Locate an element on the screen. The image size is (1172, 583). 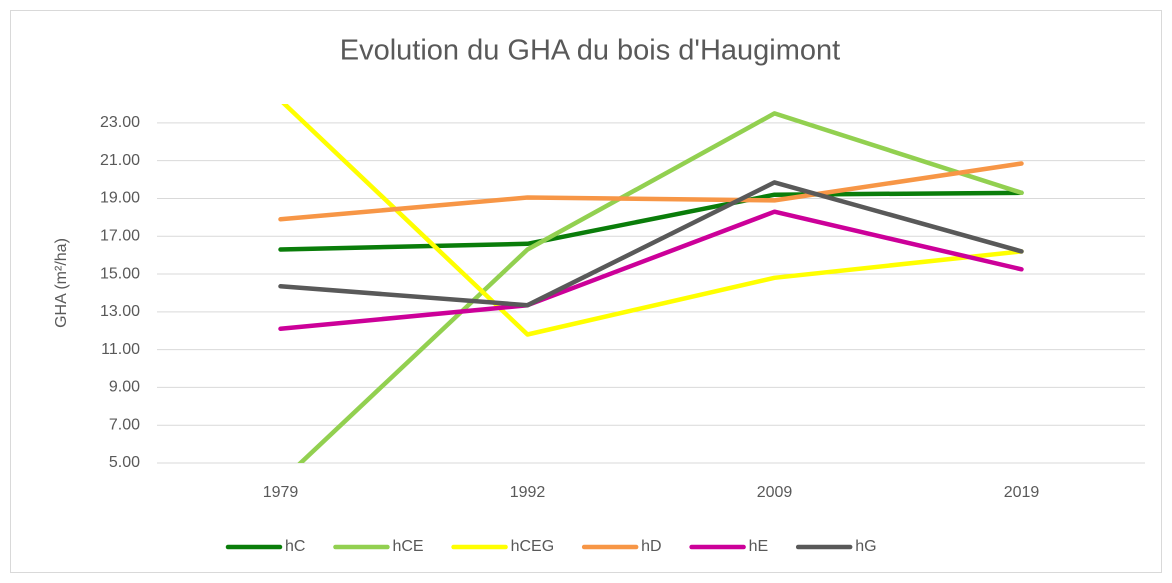
y-tick-label: 17.00 is located at coordinates (120, 235).